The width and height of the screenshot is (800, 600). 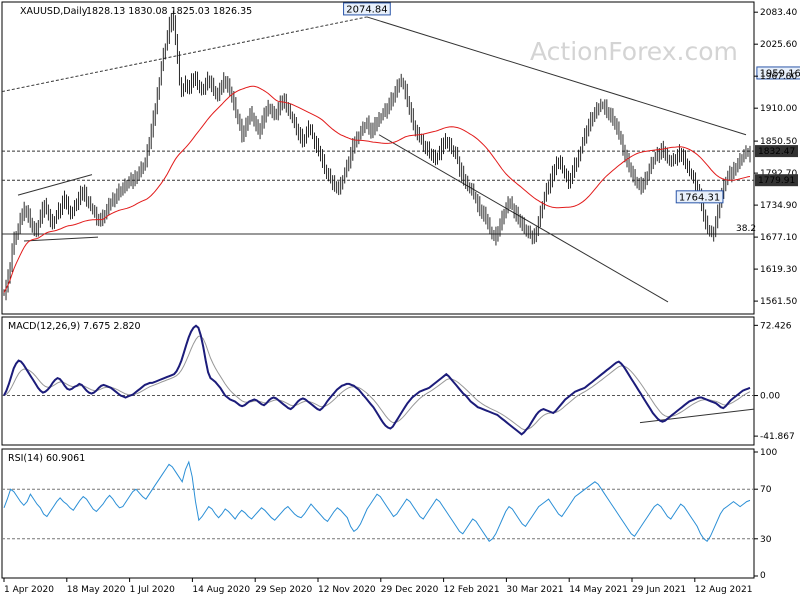 I want to click on rsi-grid, so click(x=378, y=514).